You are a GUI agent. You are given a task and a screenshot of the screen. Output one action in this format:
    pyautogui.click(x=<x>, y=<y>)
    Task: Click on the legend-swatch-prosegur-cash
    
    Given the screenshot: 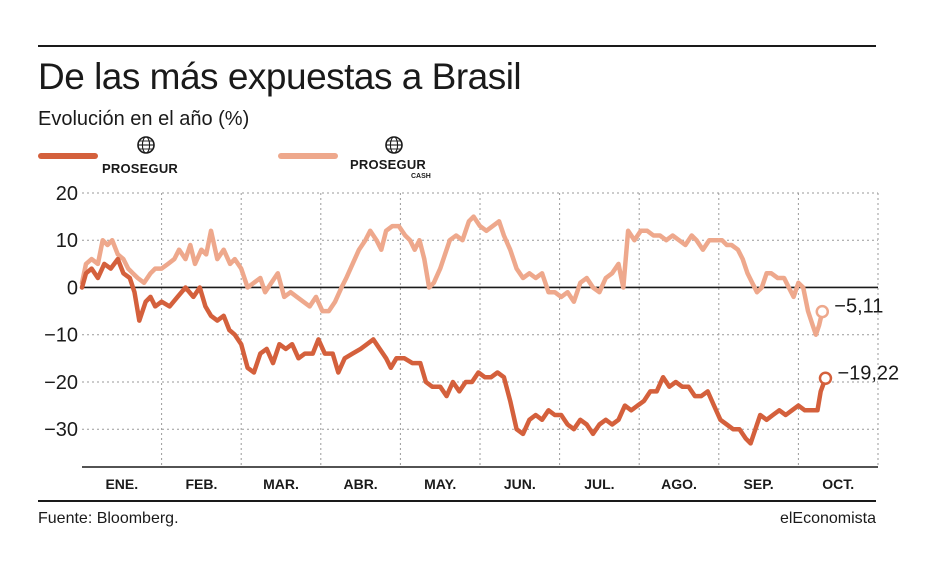 What is the action you would take?
    pyautogui.click(x=308, y=156)
    